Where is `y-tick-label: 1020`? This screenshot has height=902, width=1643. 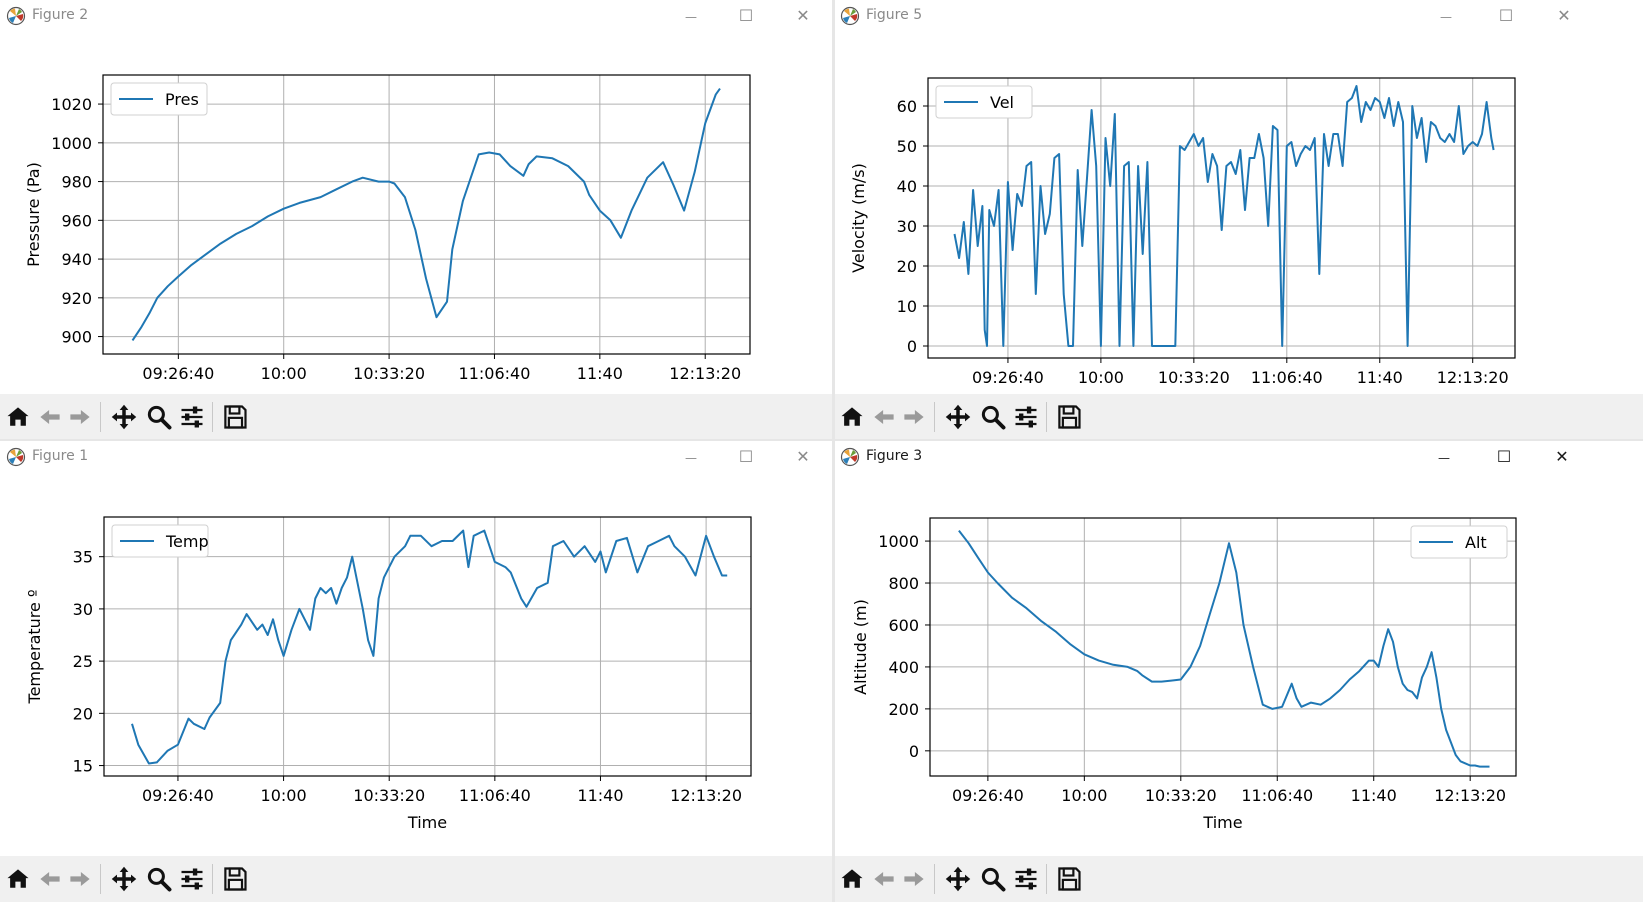
y-tick-label: 1020 is located at coordinates (71, 104).